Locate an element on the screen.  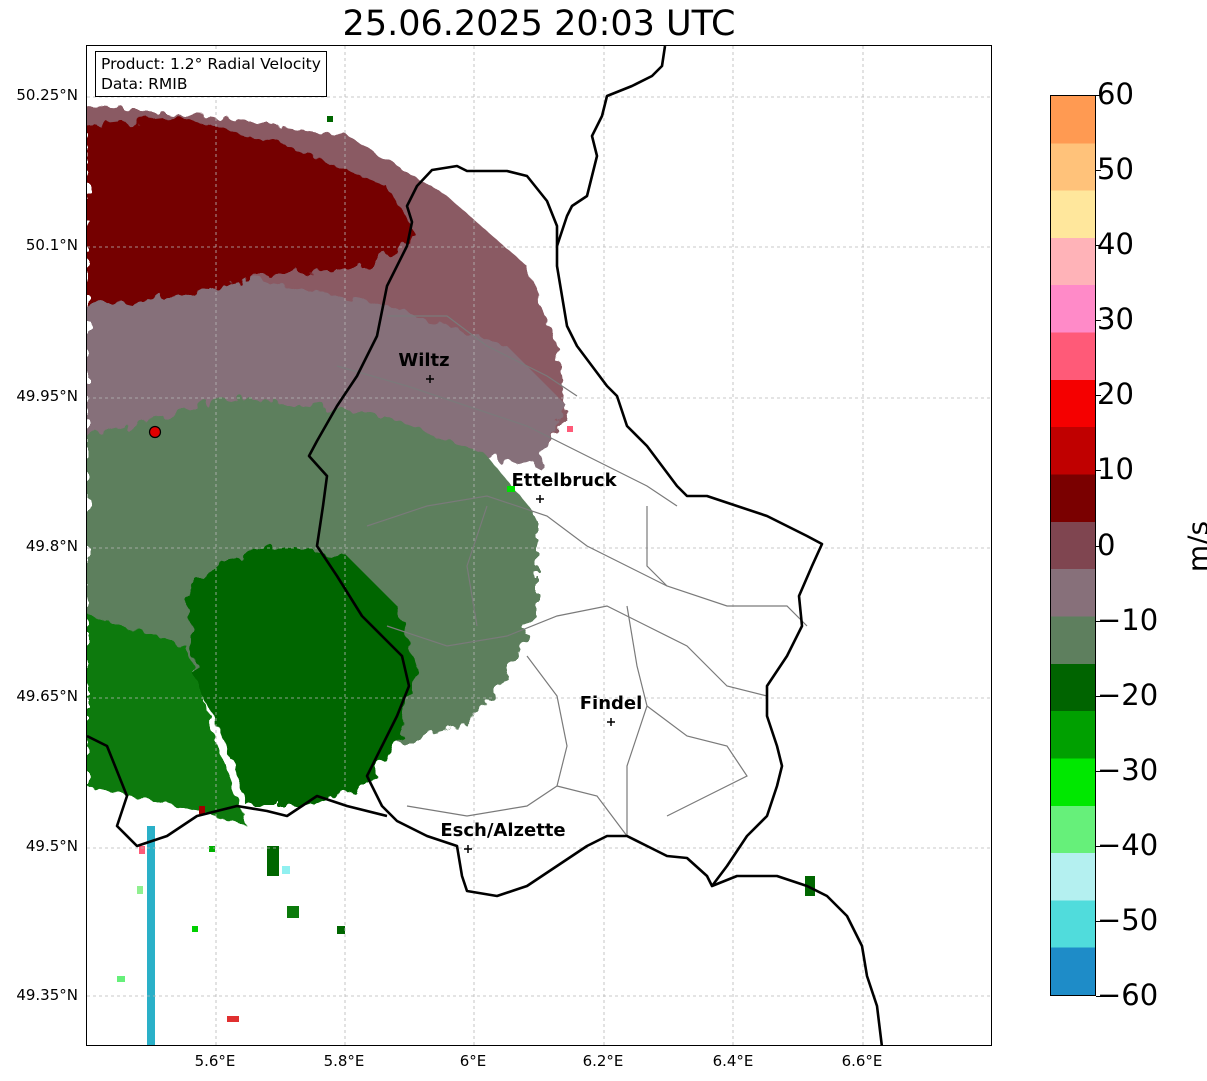
y-tick-label: 49.5°N is located at coordinates (51, 846).